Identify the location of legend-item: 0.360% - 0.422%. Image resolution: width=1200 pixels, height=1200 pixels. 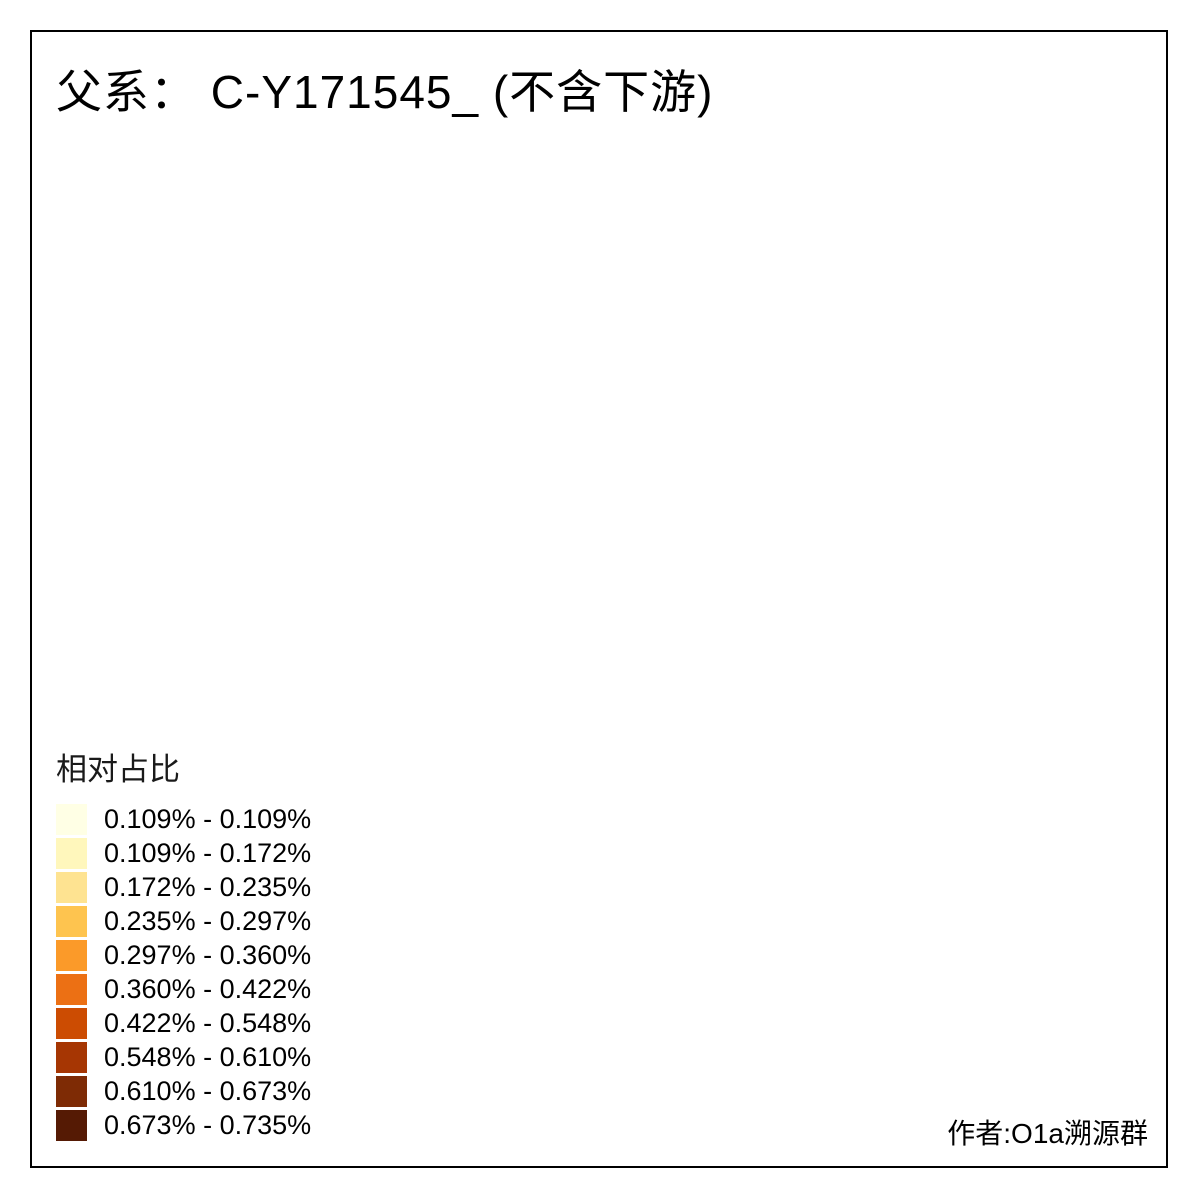
(183, 989).